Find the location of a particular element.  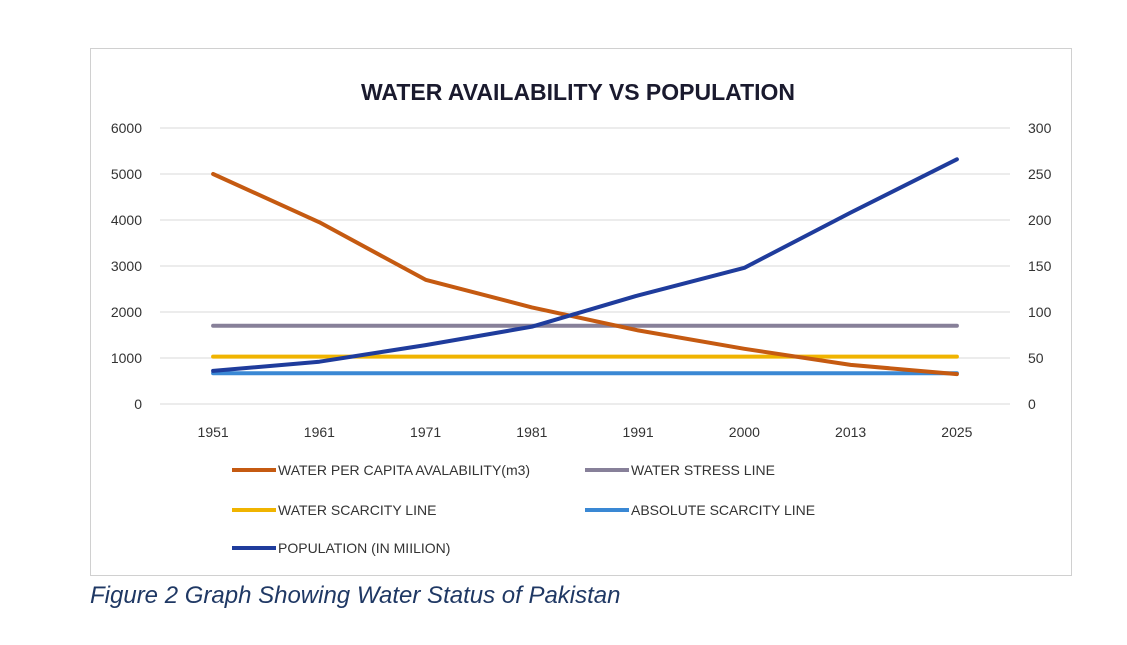

legend-label: POPULATION (IN MIILION) is located at coordinates (364, 548).